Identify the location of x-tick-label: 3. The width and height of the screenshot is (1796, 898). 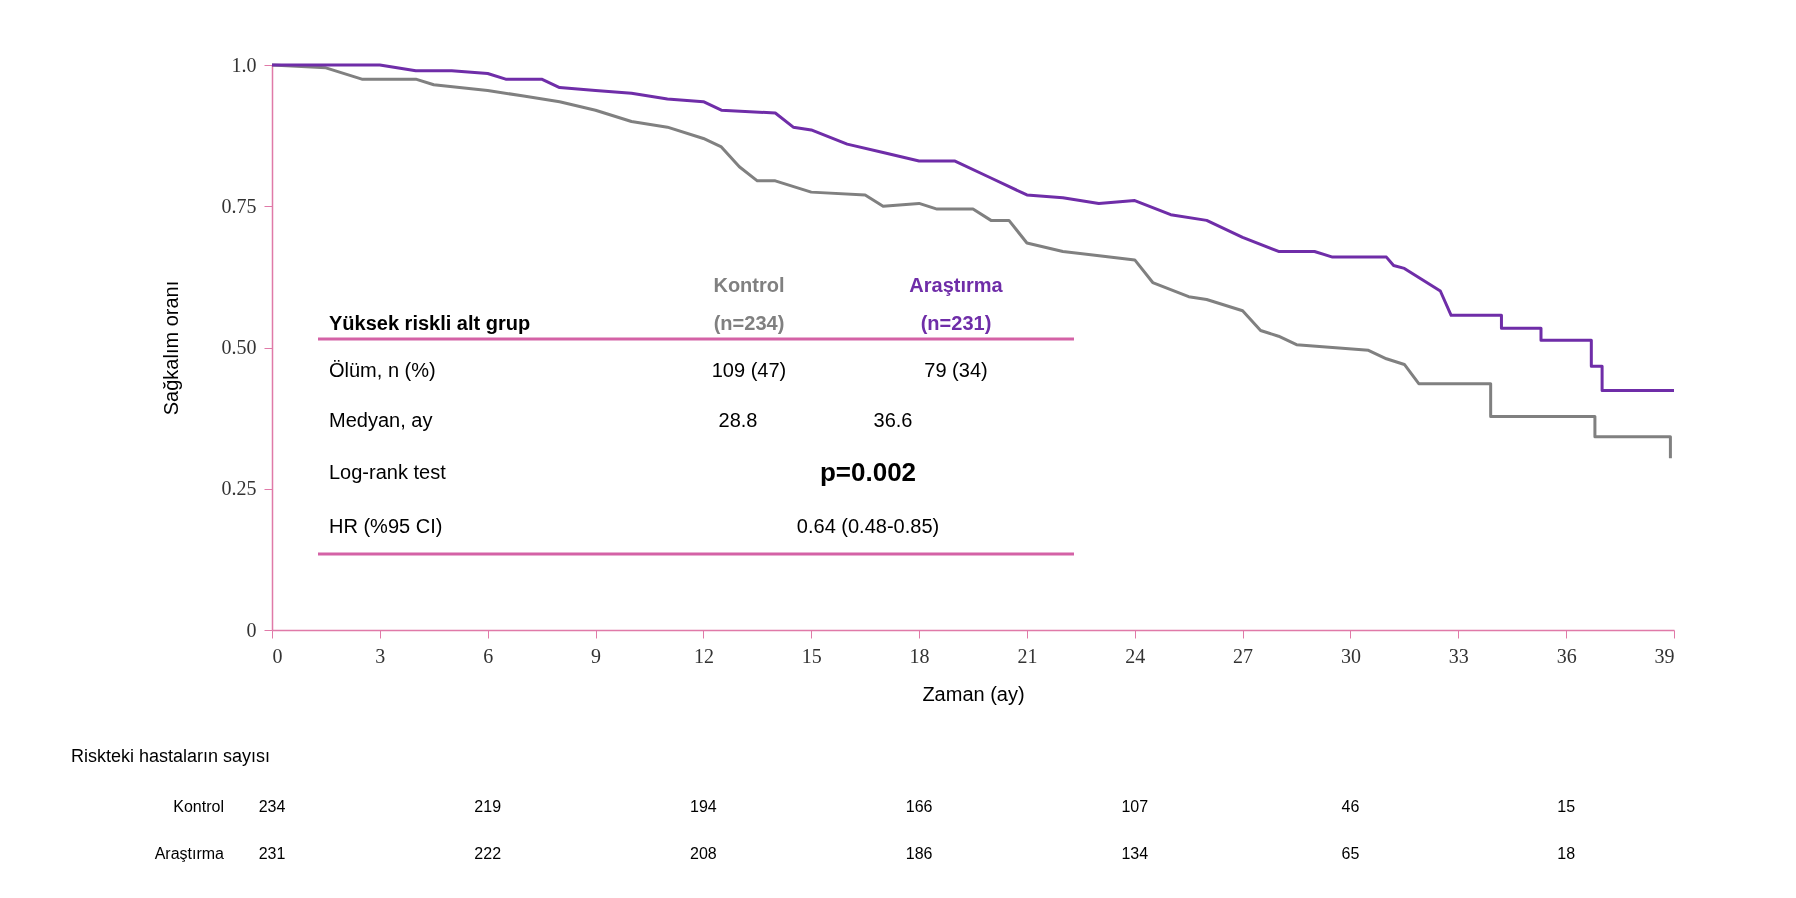
(380, 655).